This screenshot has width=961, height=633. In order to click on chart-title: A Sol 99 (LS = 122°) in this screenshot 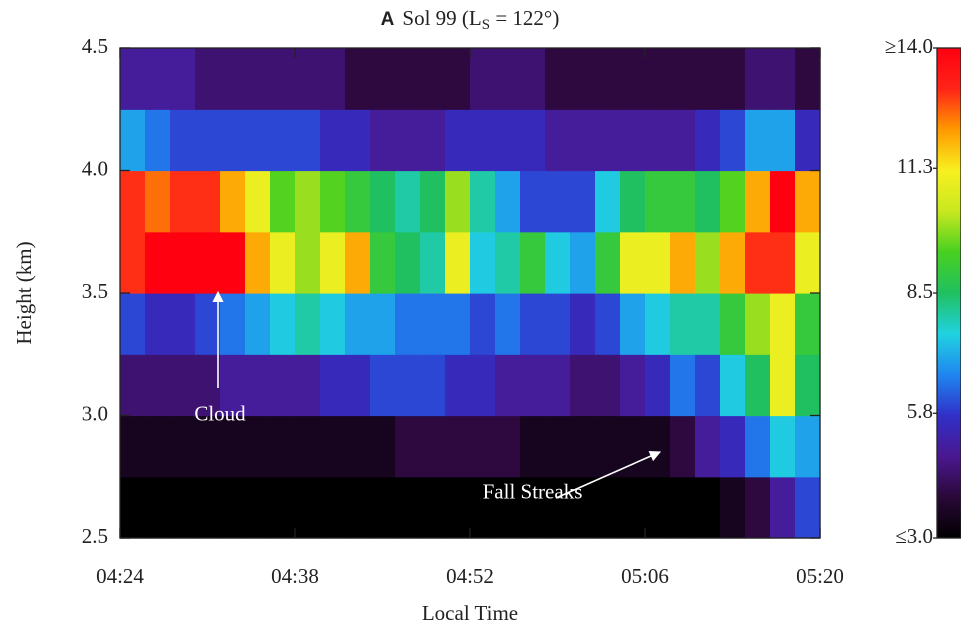, I will do `click(470, 20)`.